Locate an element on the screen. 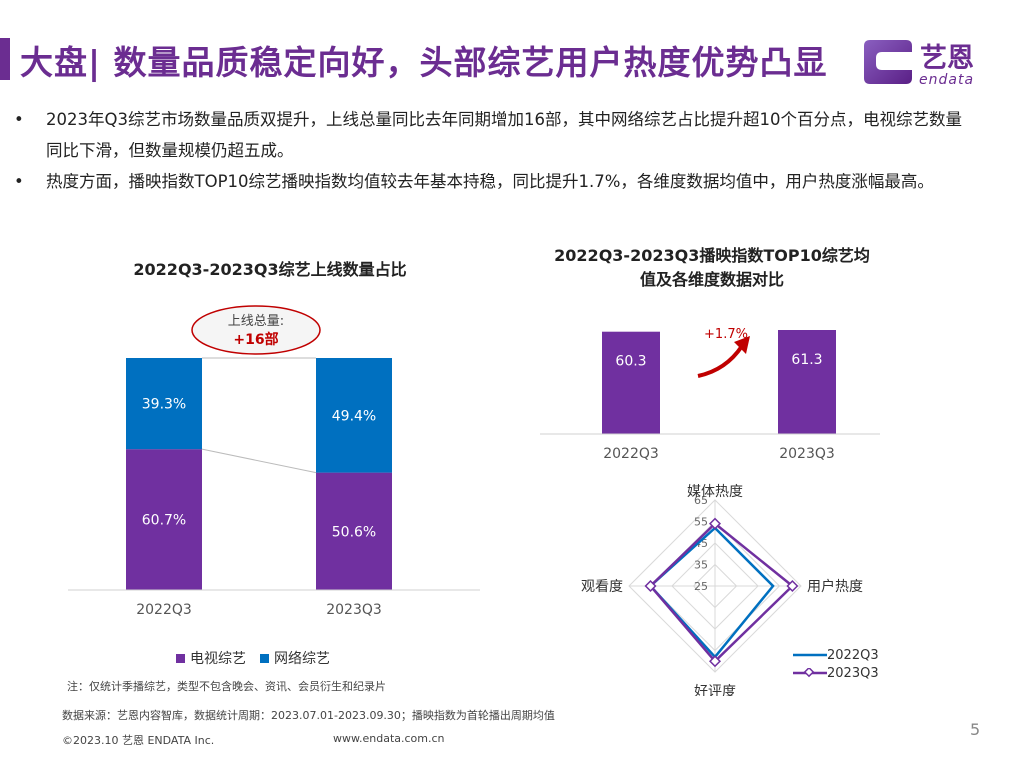 The image size is (1024, 768). legend-swatch-tv is located at coordinates (180, 658).